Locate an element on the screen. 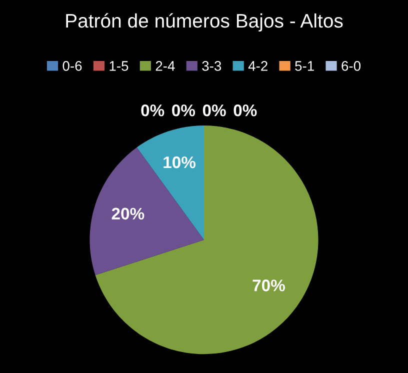 This screenshot has width=408, height=373. legend-label: 5-1 is located at coordinates (304, 66).